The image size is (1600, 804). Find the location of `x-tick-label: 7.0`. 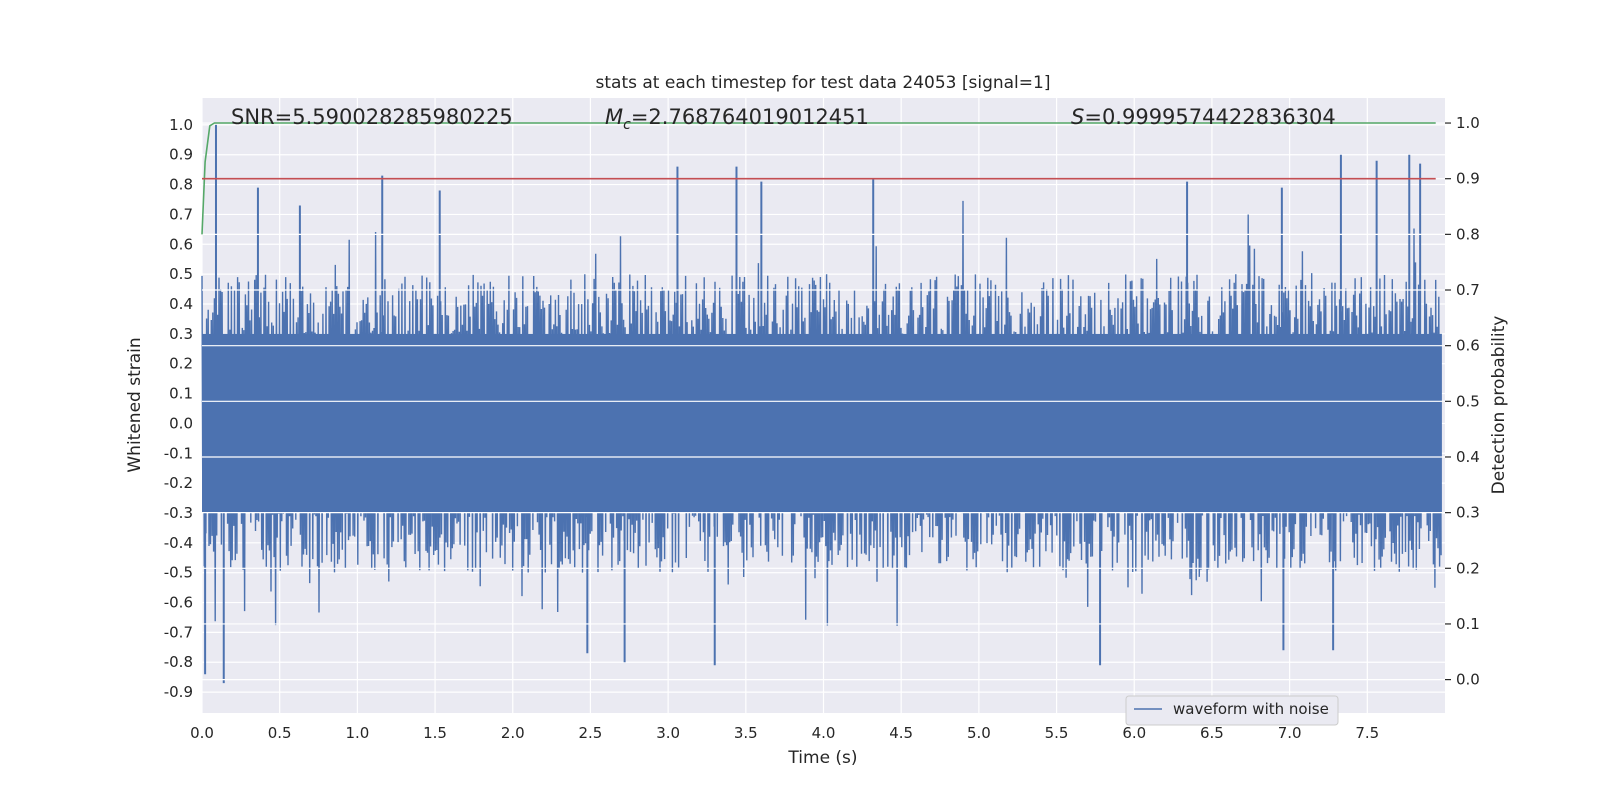

x-tick-label: 7.0 is located at coordinates (1290, 733).